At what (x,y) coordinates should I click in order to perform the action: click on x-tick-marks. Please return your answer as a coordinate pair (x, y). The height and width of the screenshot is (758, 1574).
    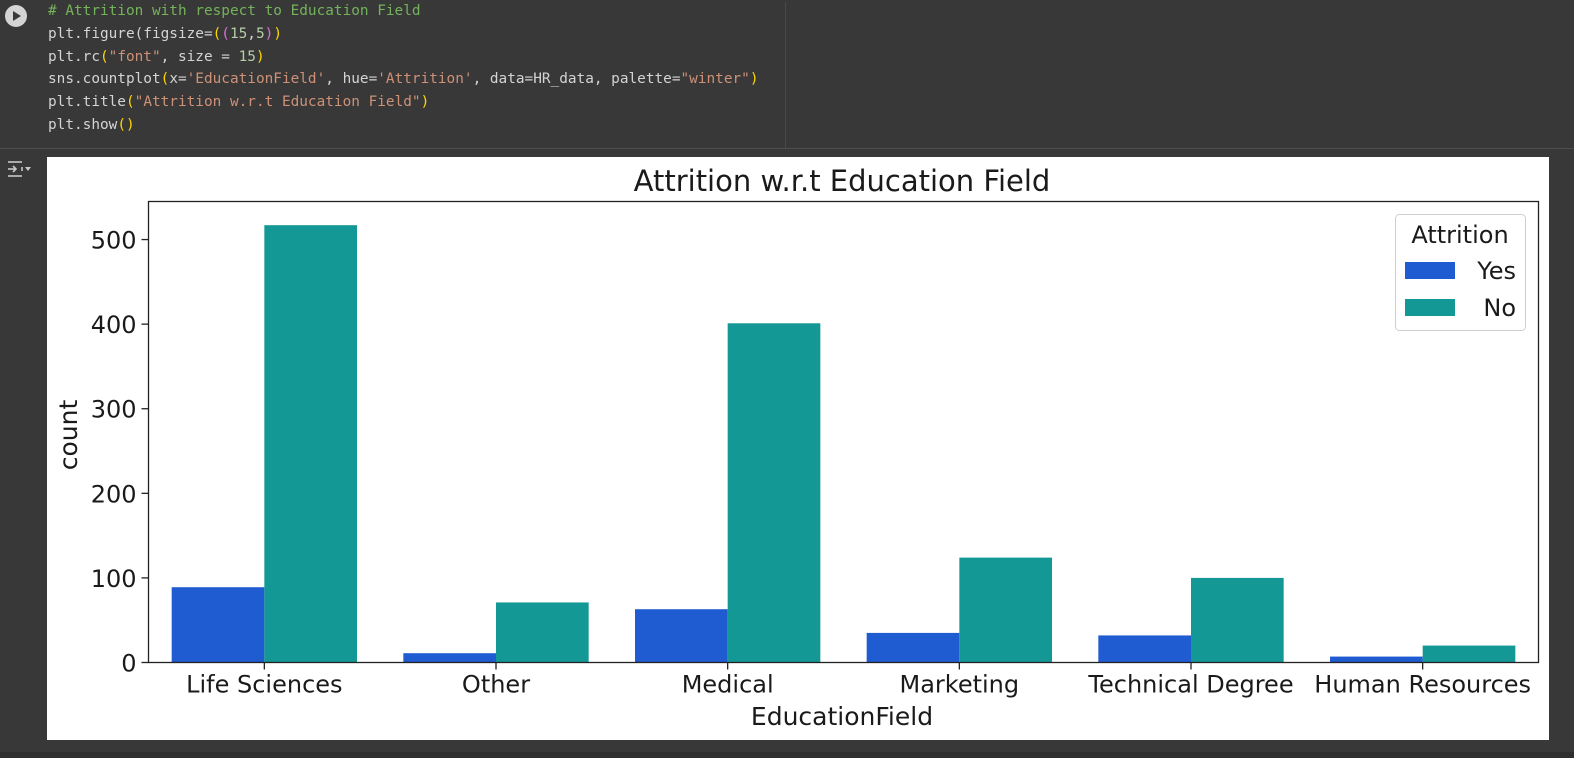
    Looking at the image, I should click on (843, 666).